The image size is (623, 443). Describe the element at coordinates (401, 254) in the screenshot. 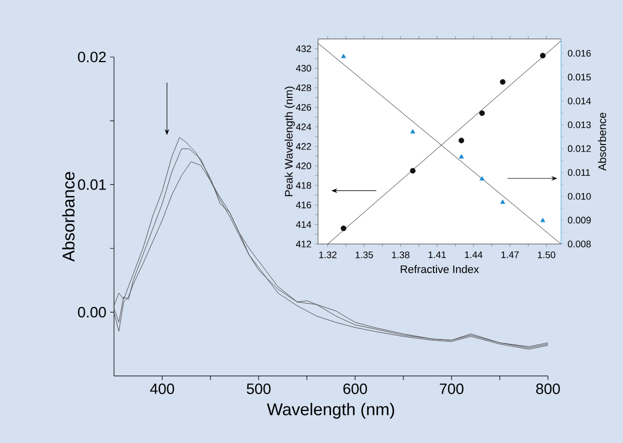

I see `x-tick-label: 1.38` at that location.